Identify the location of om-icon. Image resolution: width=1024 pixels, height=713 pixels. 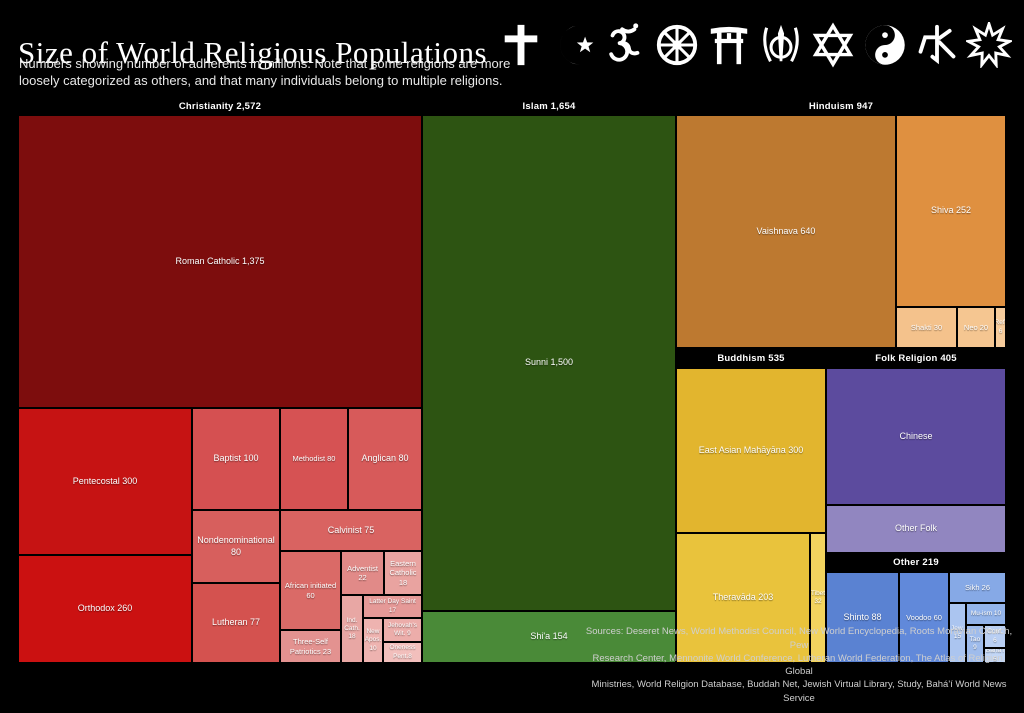
(625, 45).